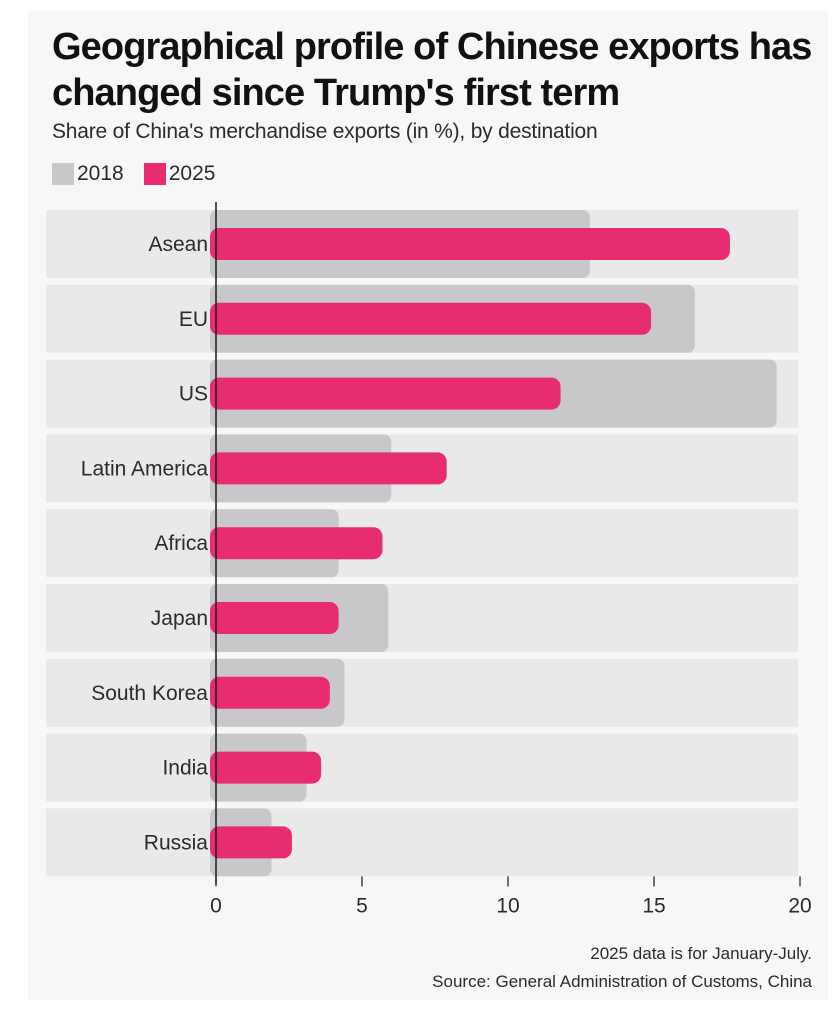 Image resolution: width=836 pixels, height=1023 pixels. I want to click on x-tick-label-15: 15, so click(653, 905).